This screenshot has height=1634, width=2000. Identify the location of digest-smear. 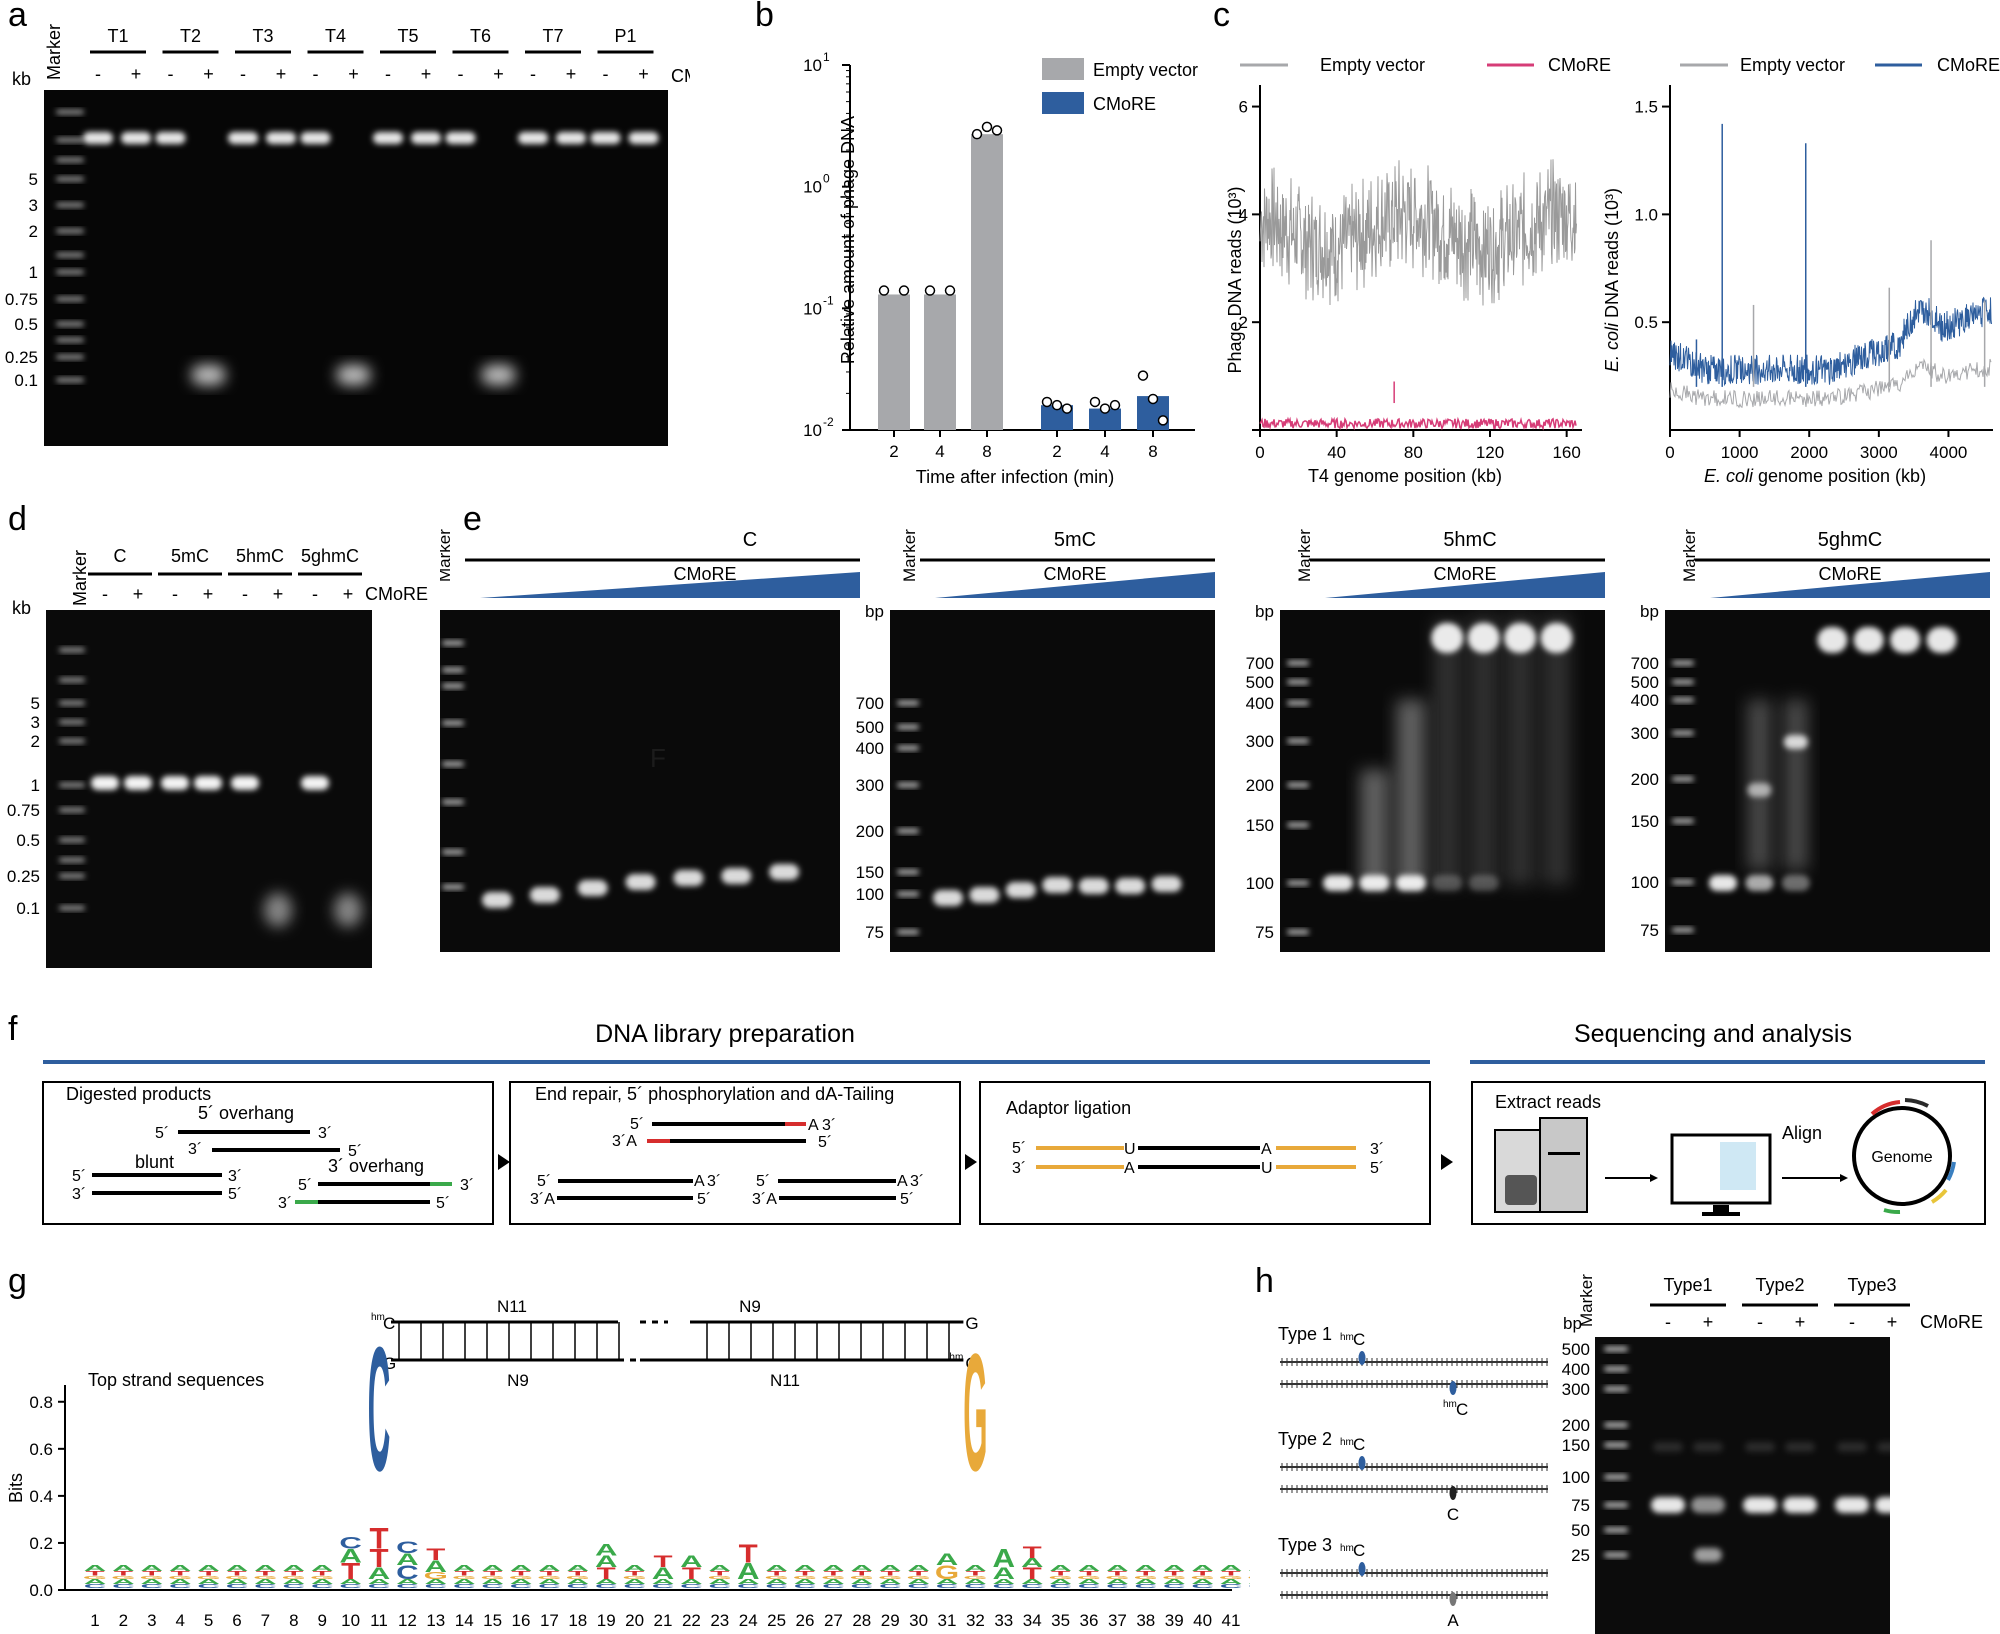
(353, 375).